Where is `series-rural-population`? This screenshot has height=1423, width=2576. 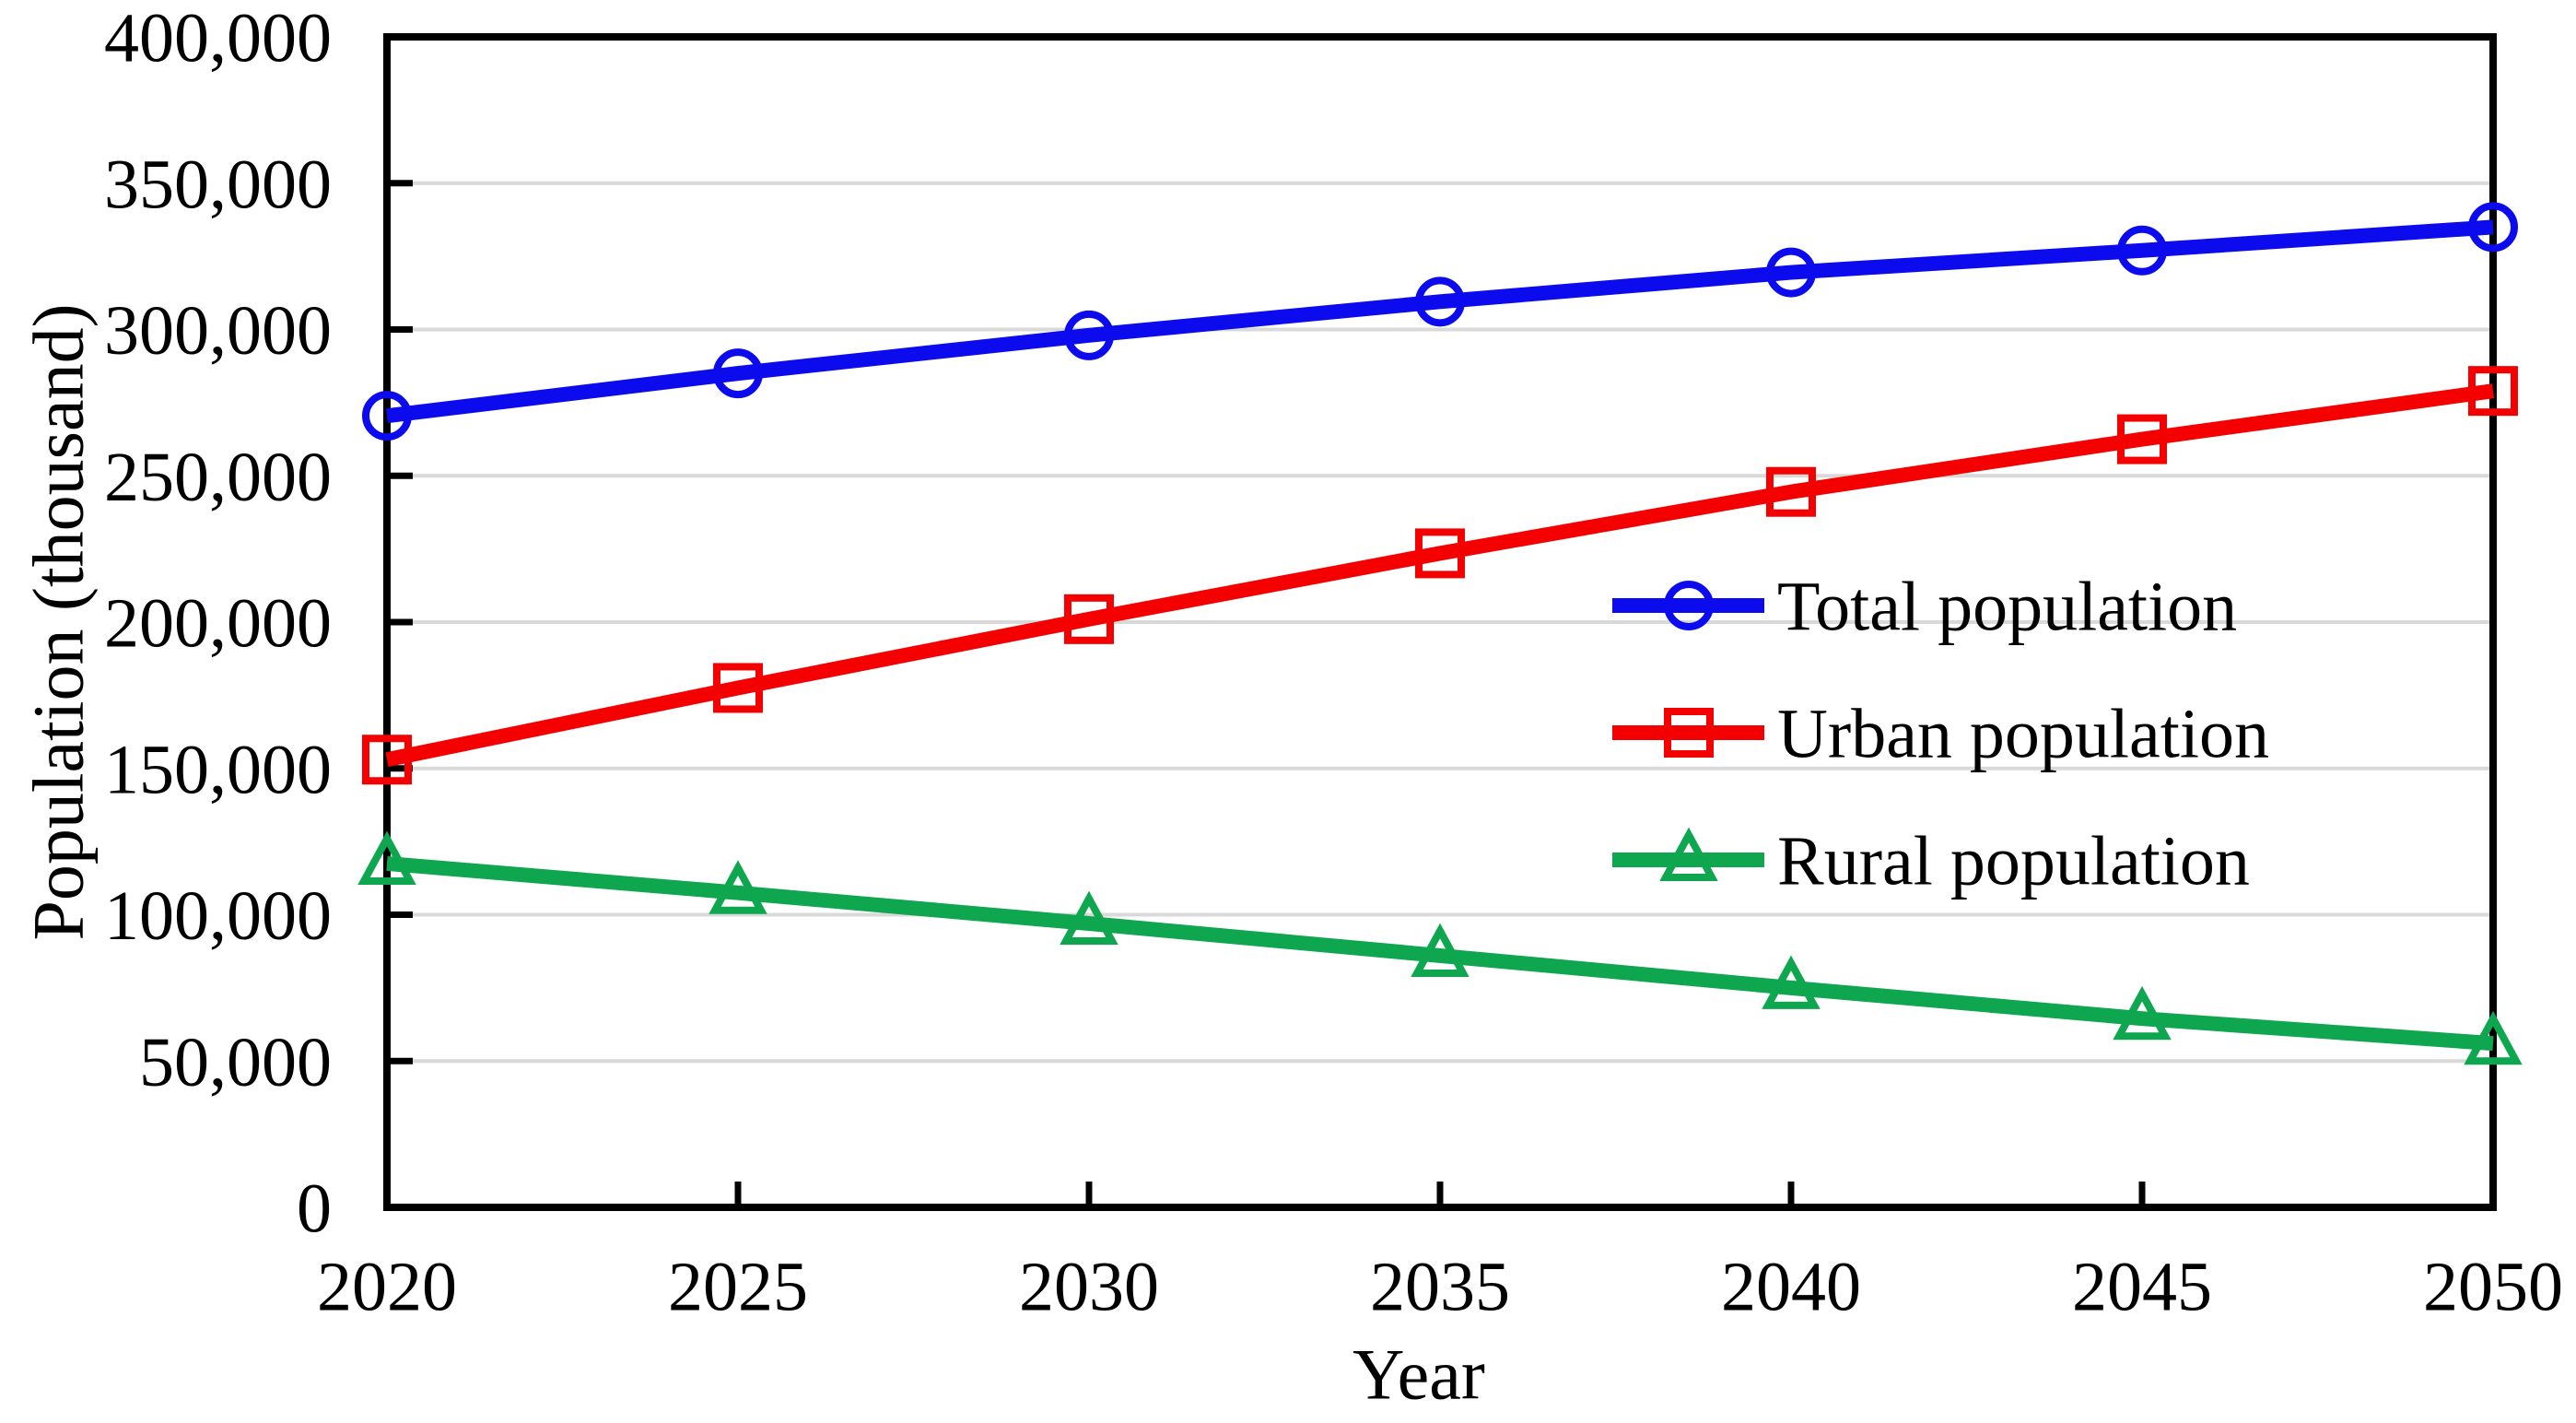 series-rural-population is located at coordinates (1440, 947).